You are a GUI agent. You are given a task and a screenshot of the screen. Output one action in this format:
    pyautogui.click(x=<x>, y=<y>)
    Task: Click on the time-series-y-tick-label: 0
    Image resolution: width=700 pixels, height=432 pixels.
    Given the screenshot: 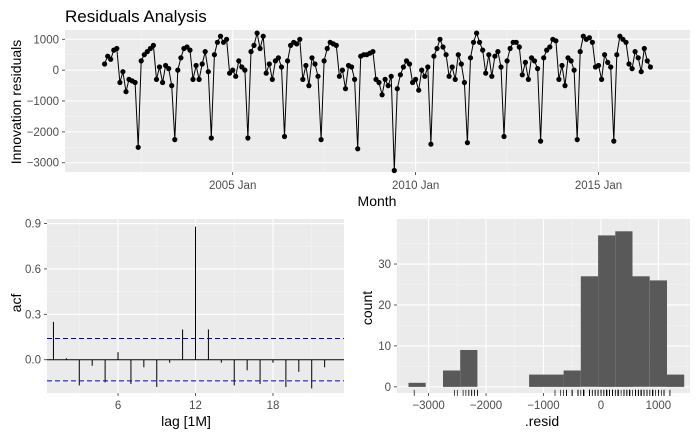 What is the action you would take?
    pyautogui.click(x=56, y=71)
    